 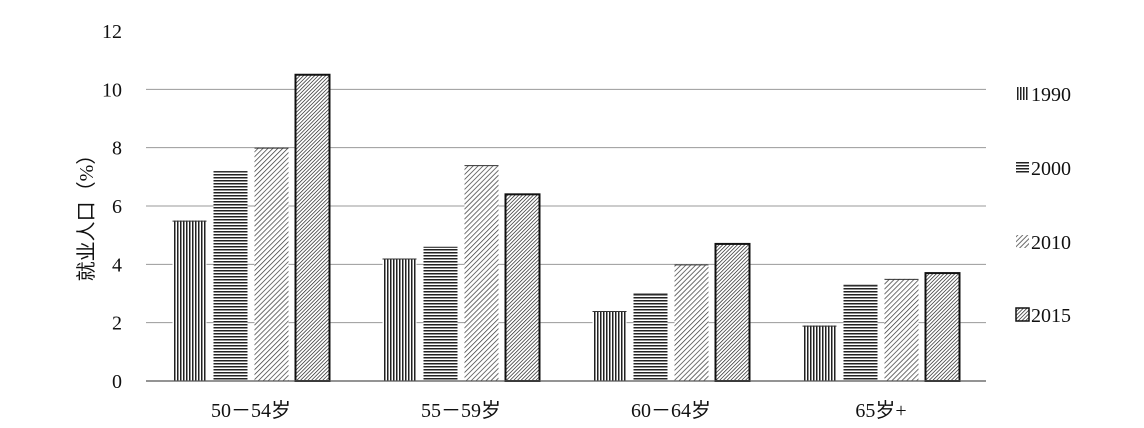 What do you see at coordinates (1022, 241) in the screenshot?
I see `legend-swatch-2010` at bounding box center [1022, 241].